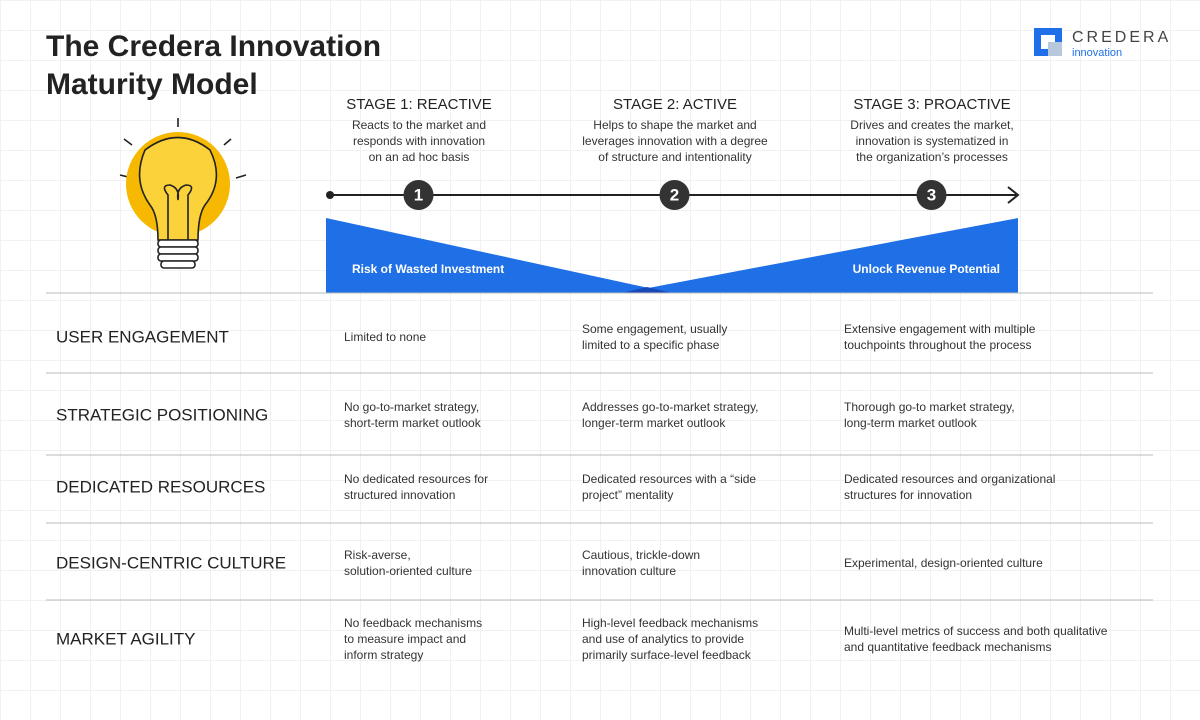 This screenshot has height=720, width=1200. I want to click on stage-description: Drives and creates the market,, so click(931, 125).